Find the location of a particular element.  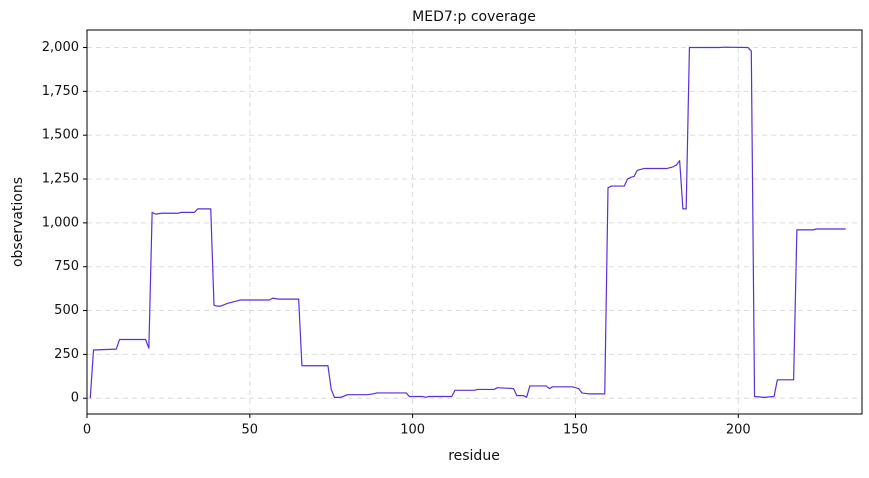

x-tick-label: 150 is located at coordinates (575, 430).